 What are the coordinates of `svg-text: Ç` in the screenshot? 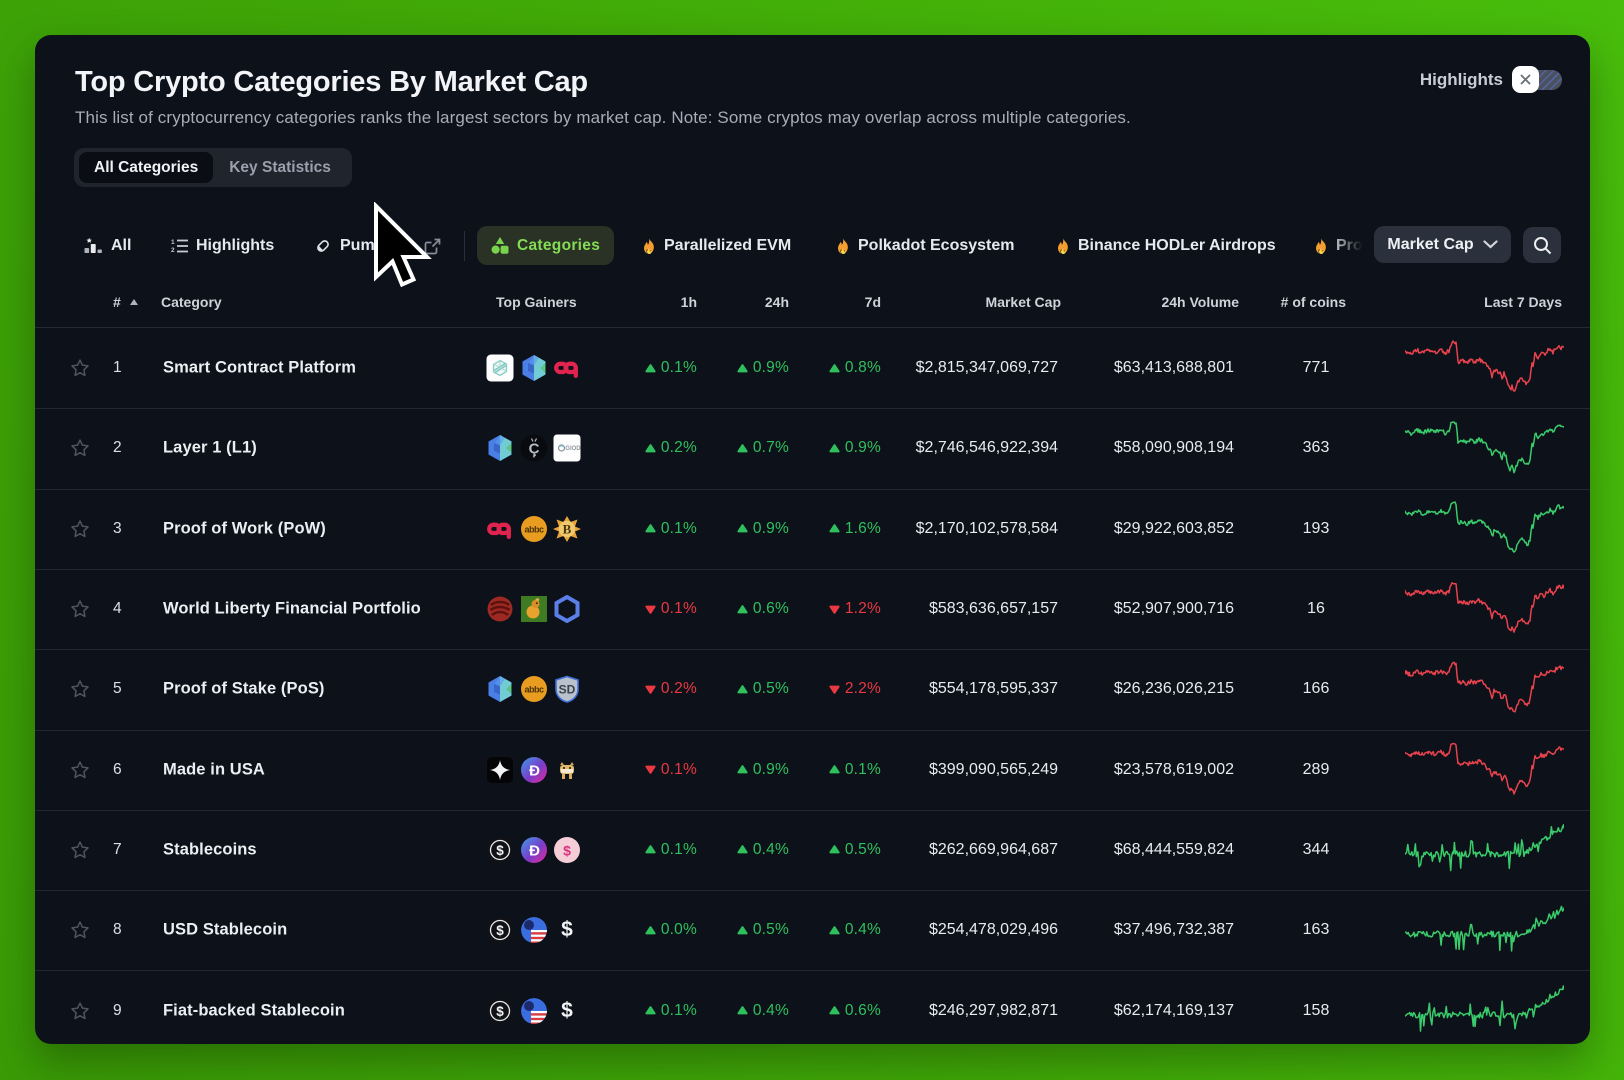 It's located at (533, 449).